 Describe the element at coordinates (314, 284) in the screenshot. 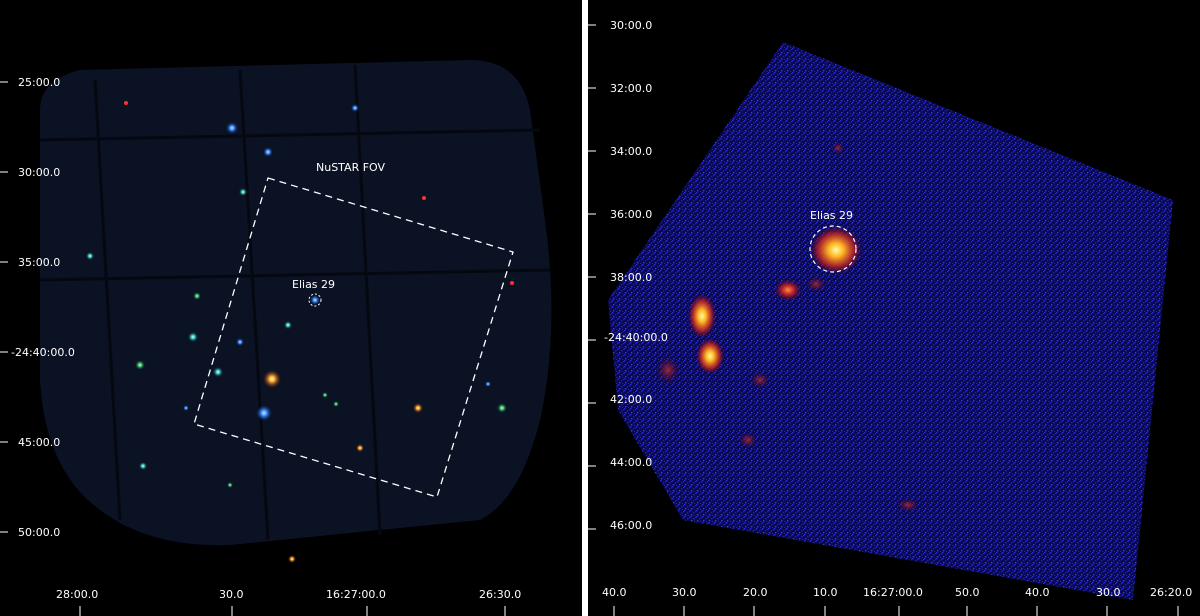

I see `elias29-label-left: Elias 29` at that location.